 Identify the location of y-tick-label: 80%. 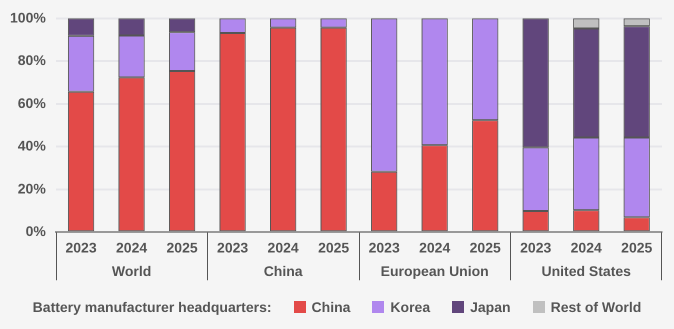
(32, 60).